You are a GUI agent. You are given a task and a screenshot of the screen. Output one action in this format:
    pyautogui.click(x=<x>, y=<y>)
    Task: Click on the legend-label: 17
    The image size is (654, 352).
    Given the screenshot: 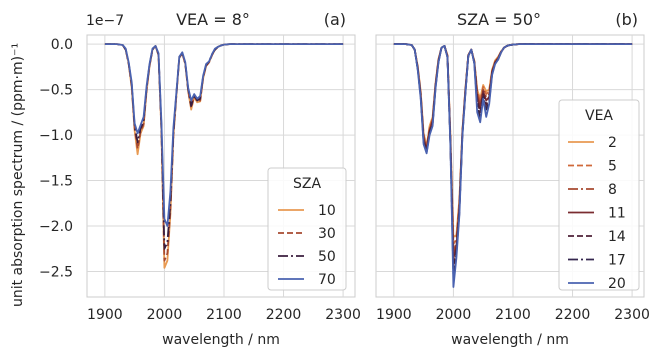 What is the action you would take?
    pyautogui.click(x=617, y=261)
    